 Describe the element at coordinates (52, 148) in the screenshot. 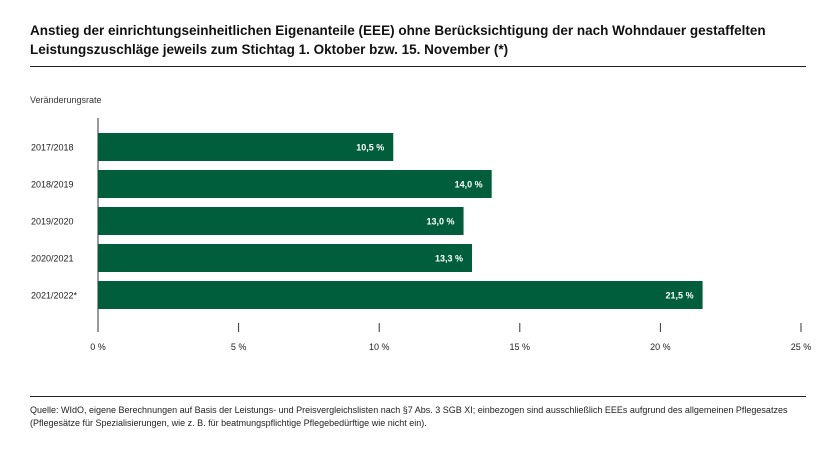

I see `category-label: 2017/2018` at that location.